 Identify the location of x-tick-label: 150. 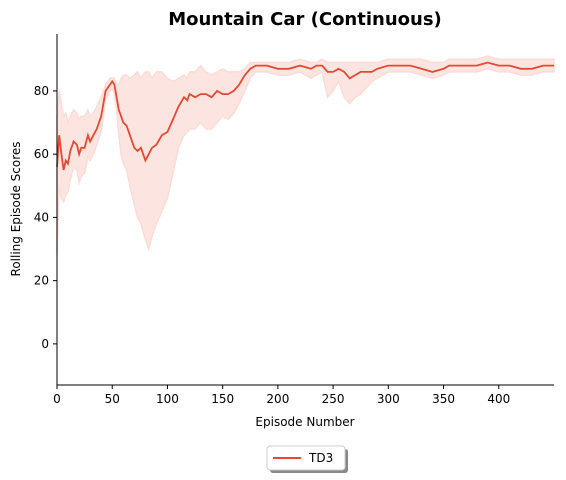
(222, 399).